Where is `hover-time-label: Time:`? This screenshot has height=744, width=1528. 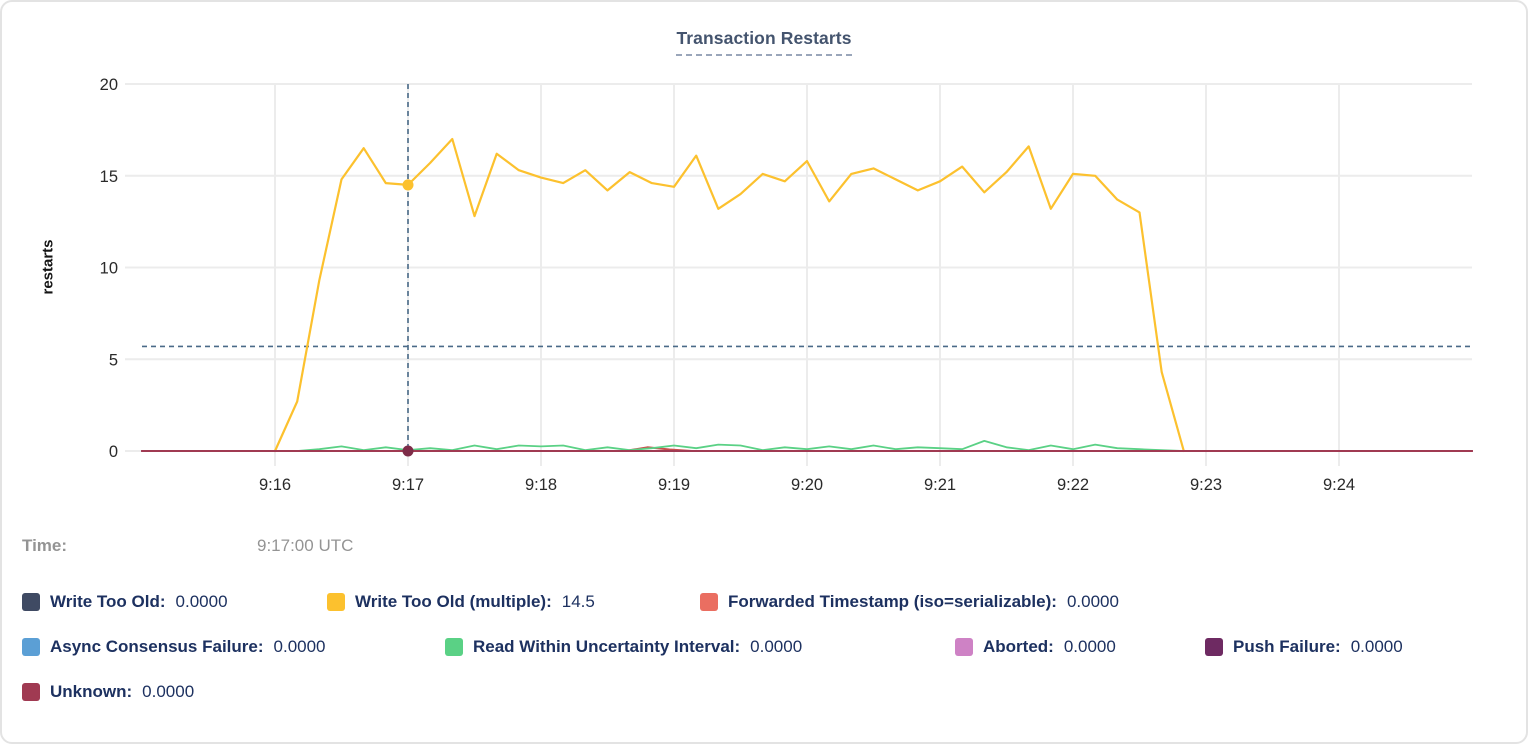 hover-time-label: Time: is located at coordinates (45, 545).